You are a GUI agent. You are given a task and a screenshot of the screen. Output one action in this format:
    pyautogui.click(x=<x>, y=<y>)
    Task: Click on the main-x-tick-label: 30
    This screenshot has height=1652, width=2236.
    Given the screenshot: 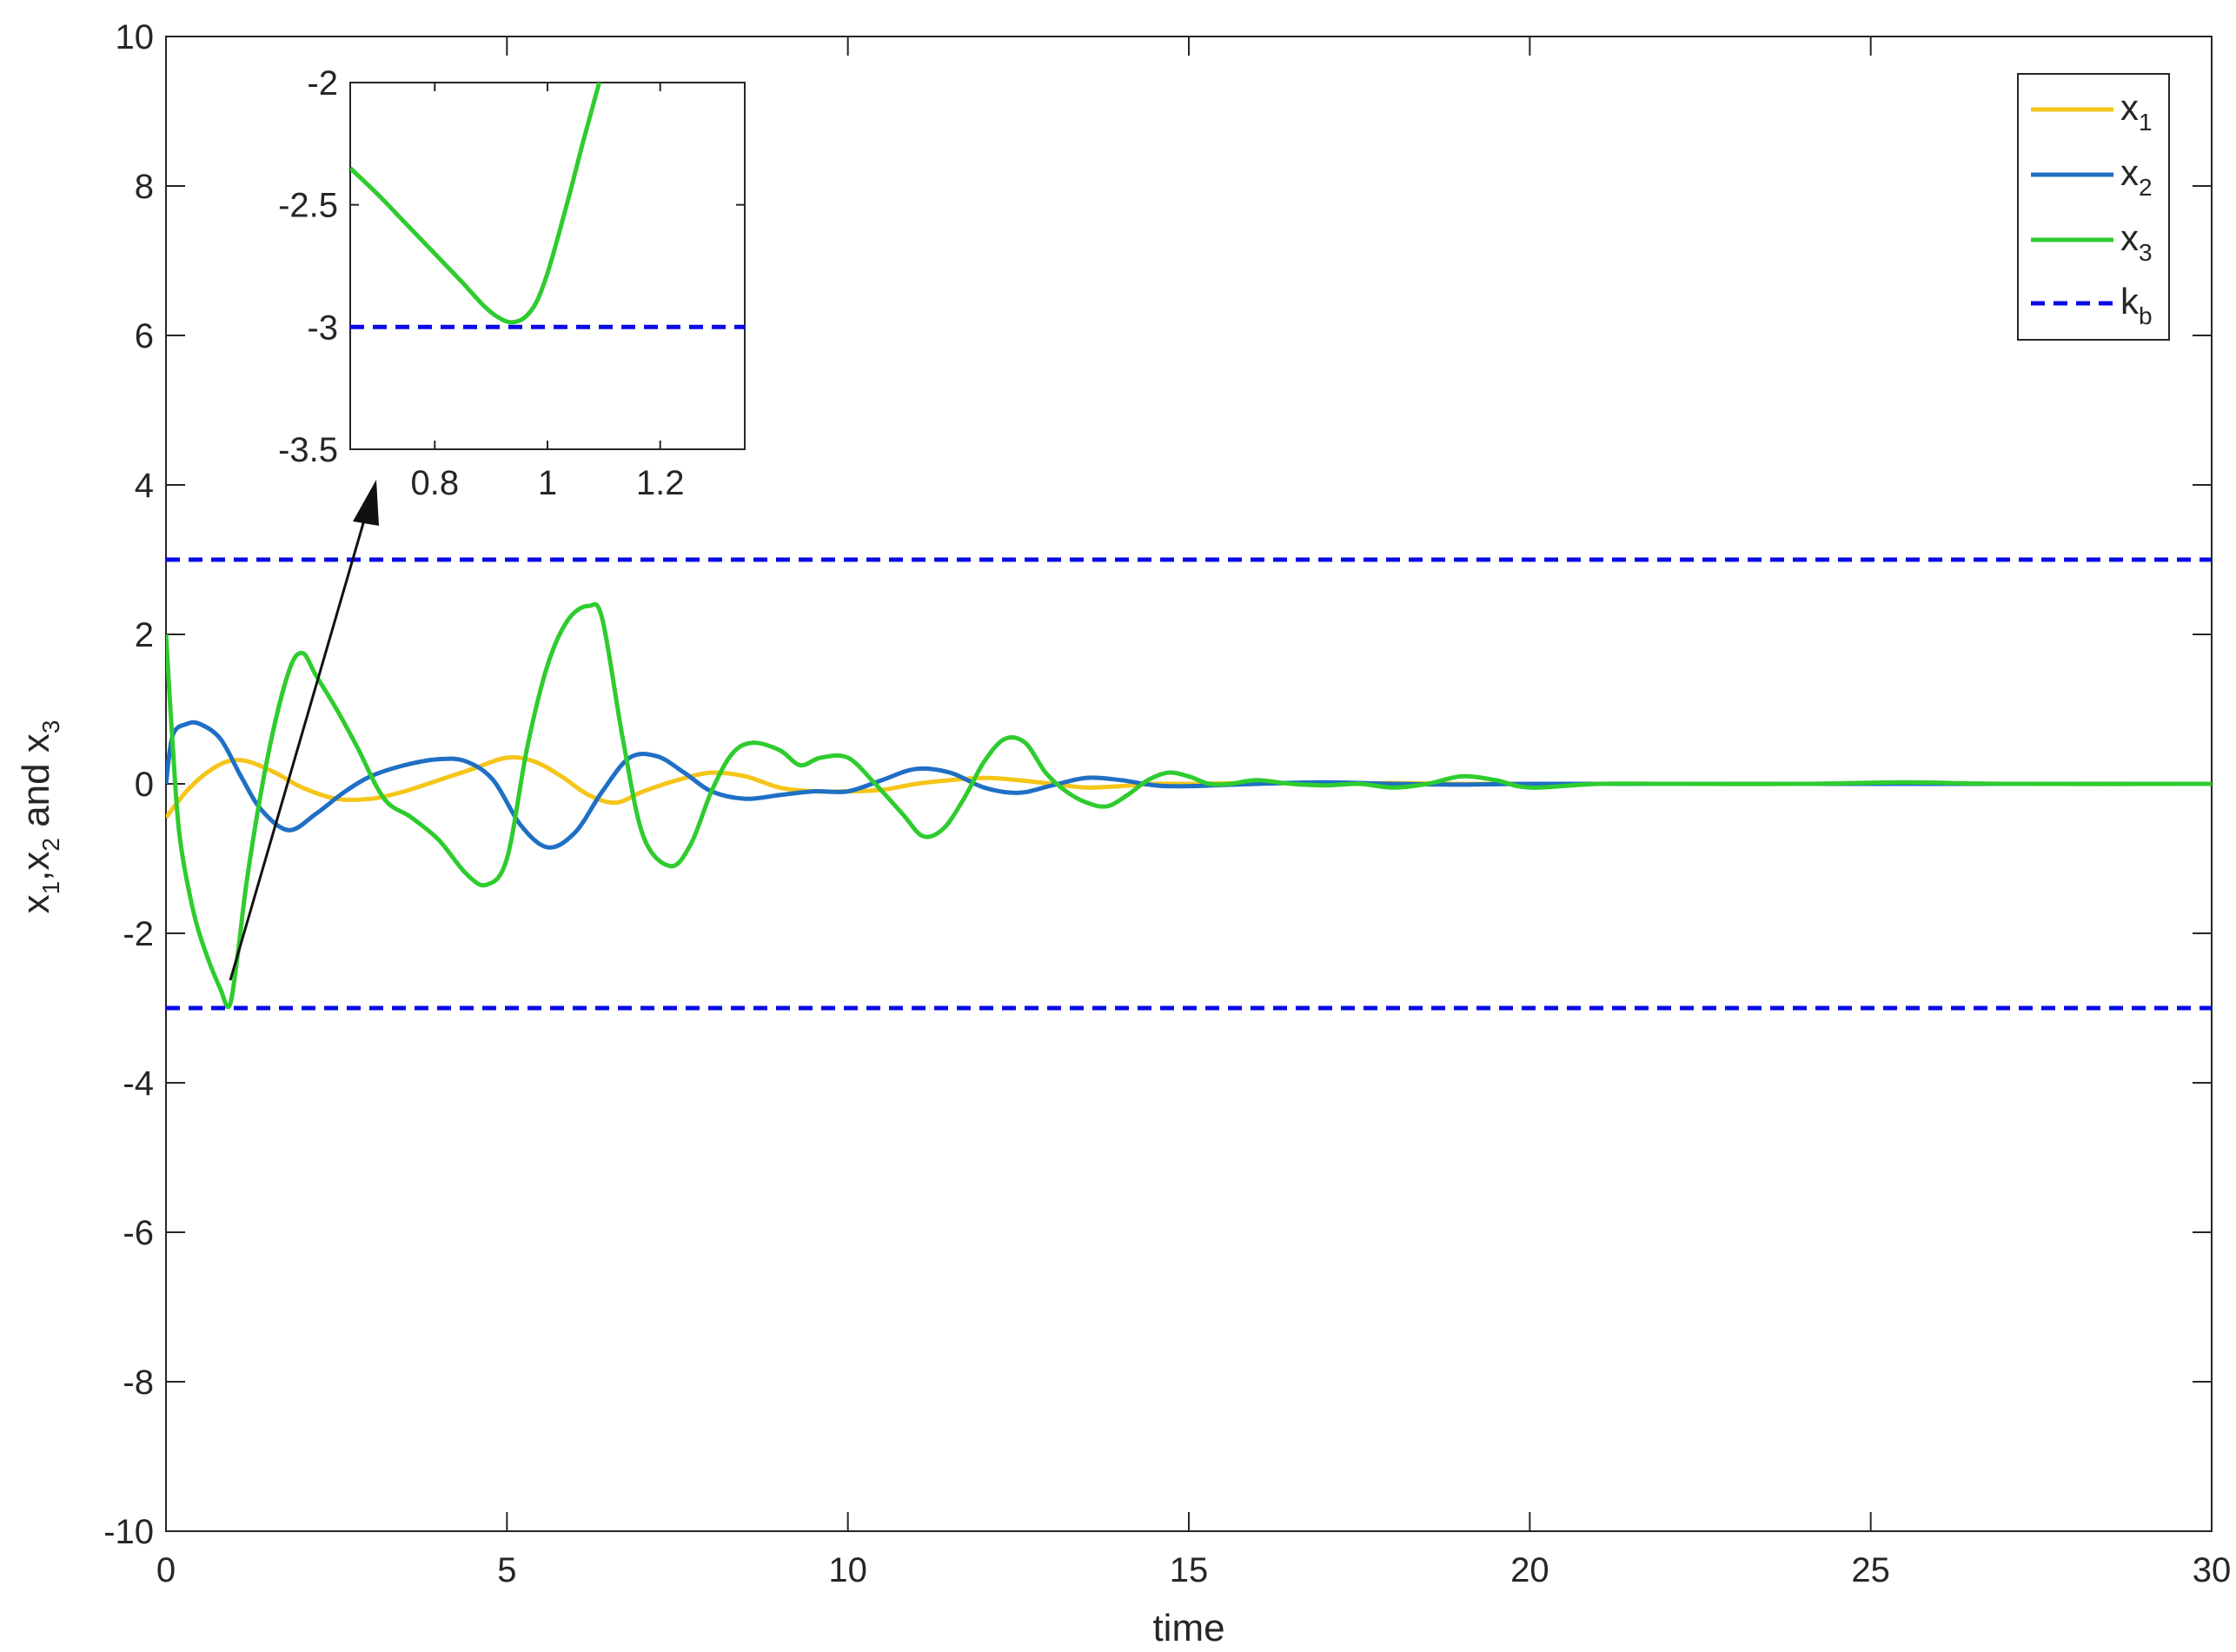 What is the action you would take?
    pyautogui.click(x=2212, y=1570)
    